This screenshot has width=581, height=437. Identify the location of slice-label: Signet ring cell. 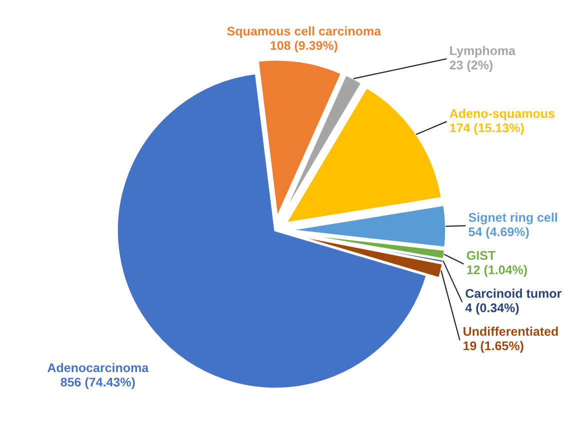
(512, 218).